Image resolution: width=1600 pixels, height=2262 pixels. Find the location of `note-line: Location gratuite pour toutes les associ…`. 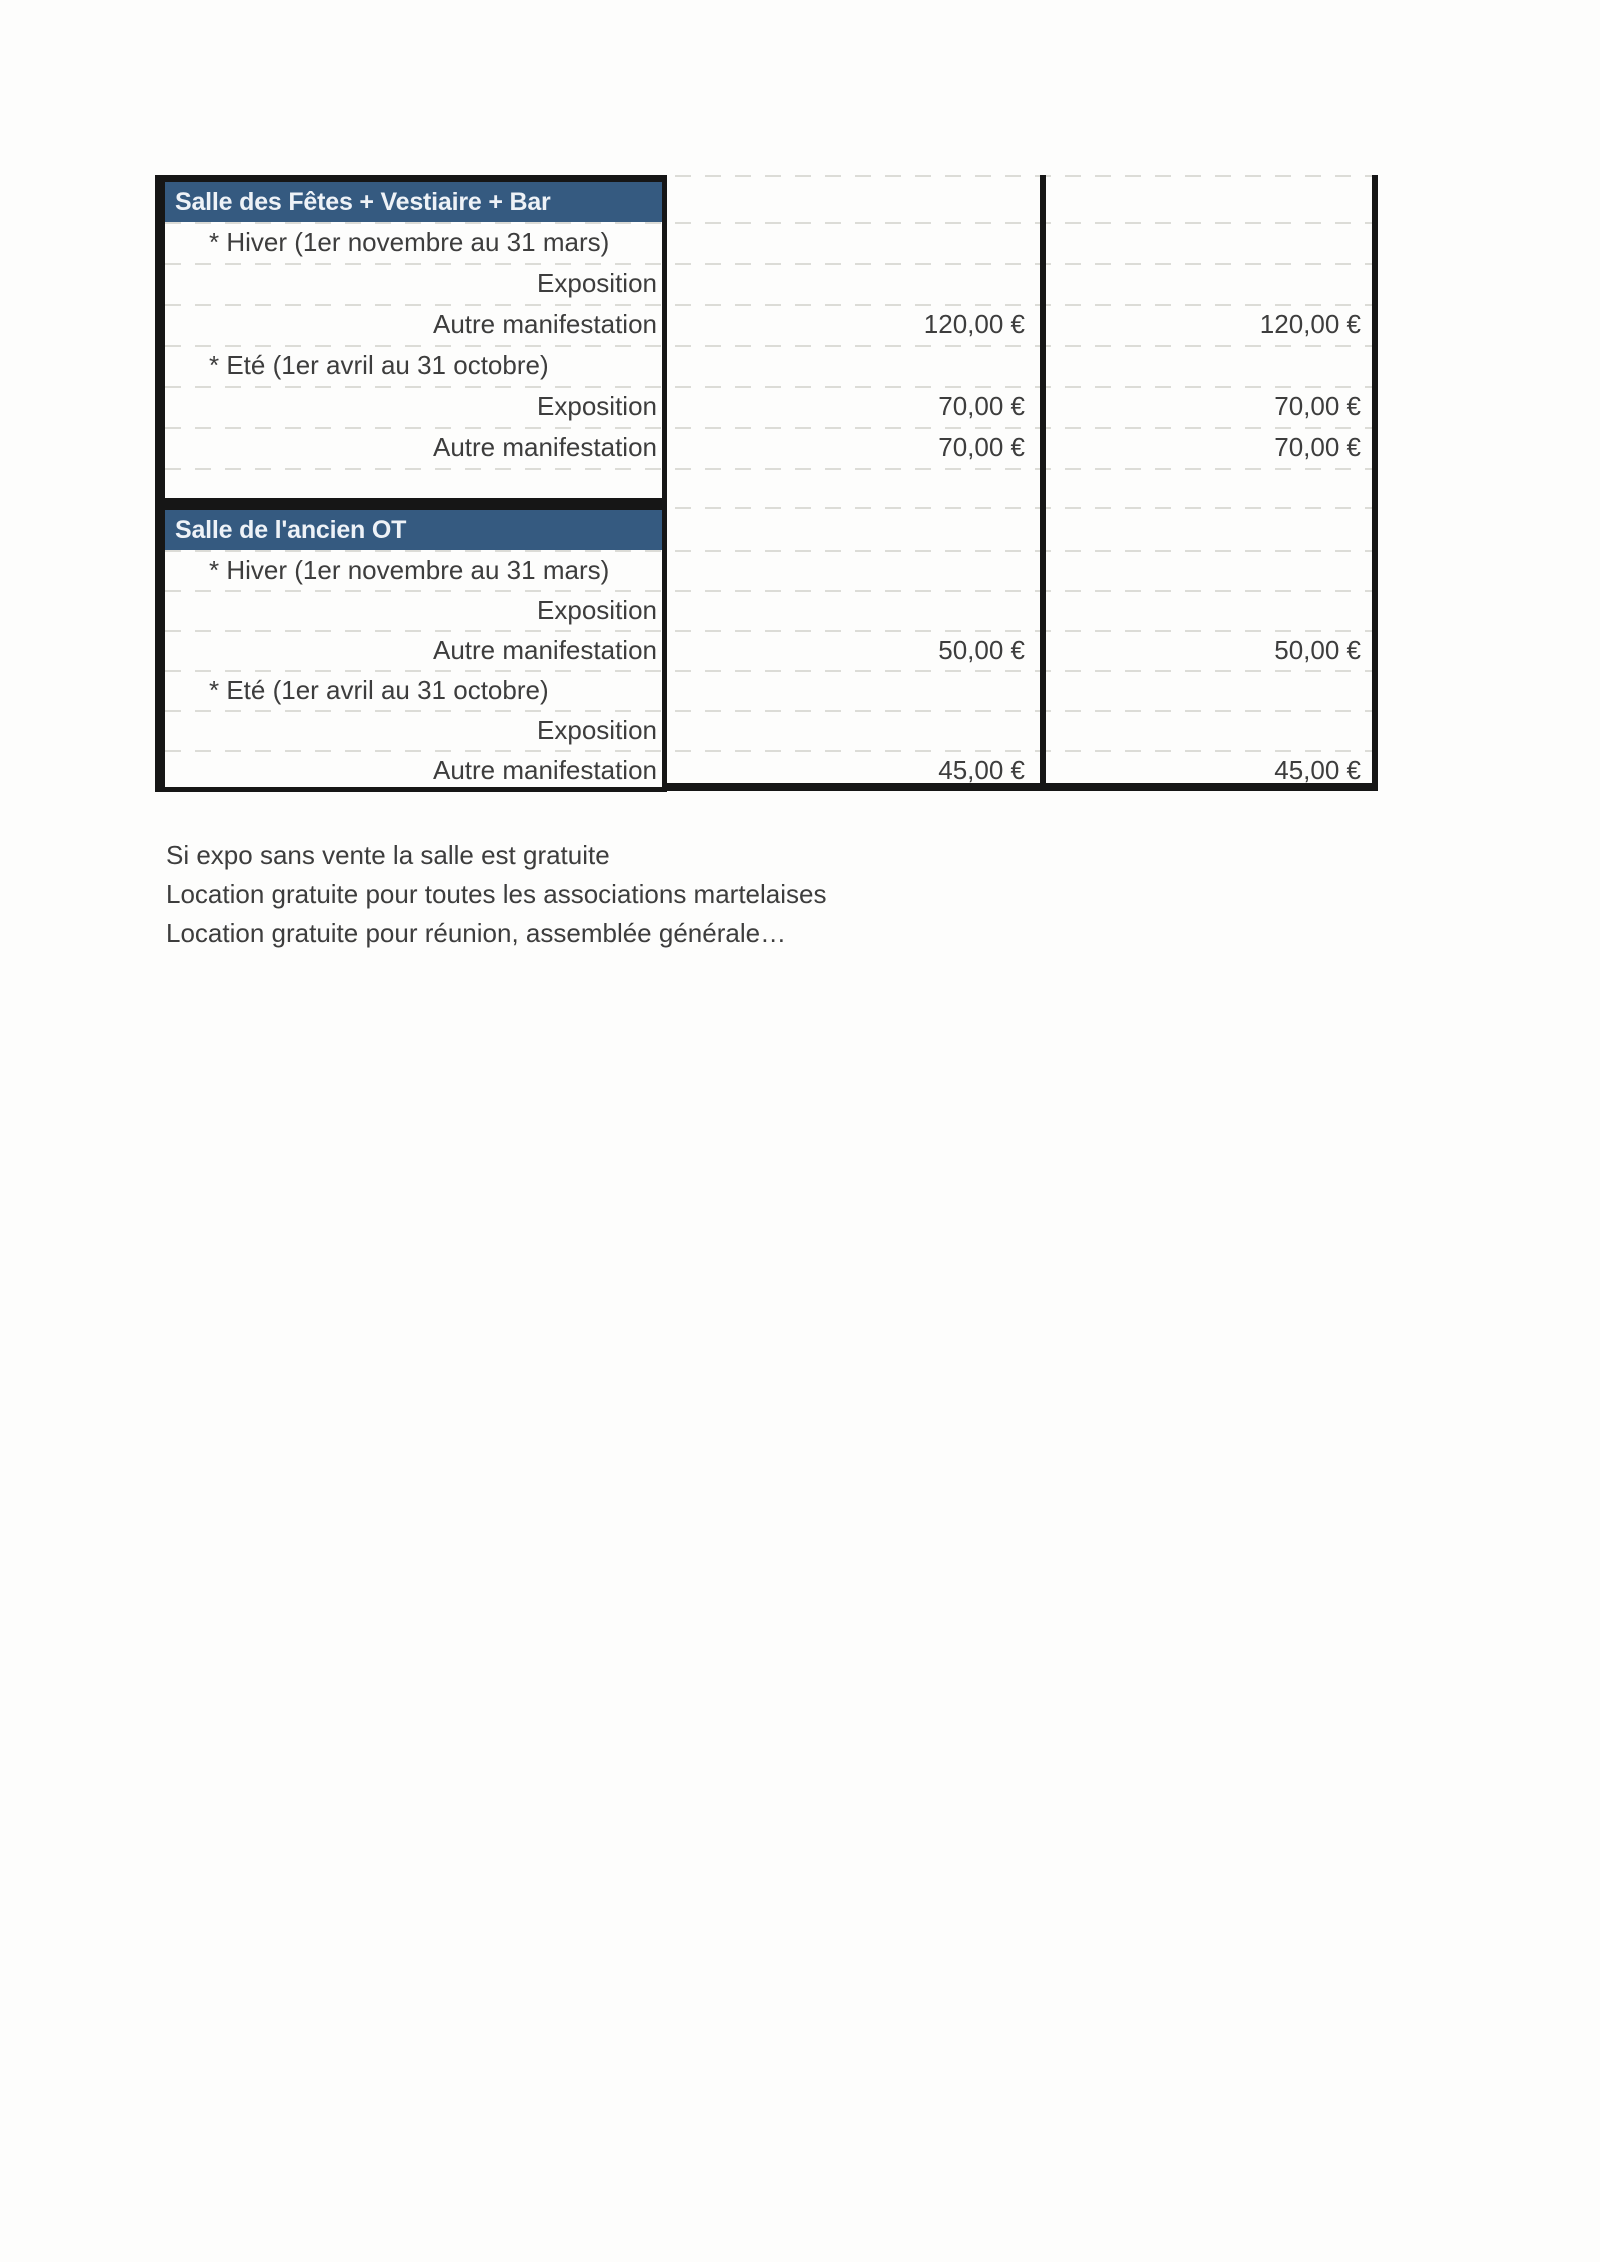

note-line: Location gratuite pour toutes les associ… is located at coordinates (496, 894).